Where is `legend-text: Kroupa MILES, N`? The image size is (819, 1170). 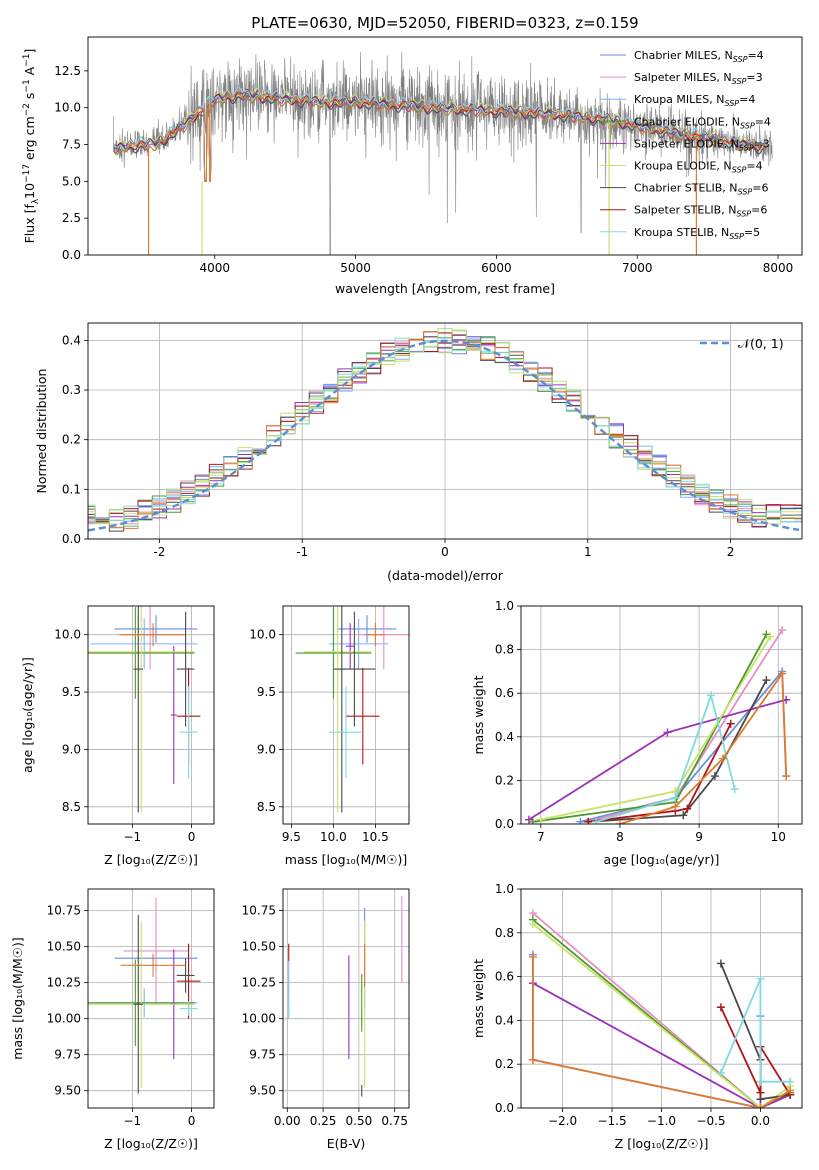 legend-text: Kroupa MILES, N is located at coordinates (679, 99).